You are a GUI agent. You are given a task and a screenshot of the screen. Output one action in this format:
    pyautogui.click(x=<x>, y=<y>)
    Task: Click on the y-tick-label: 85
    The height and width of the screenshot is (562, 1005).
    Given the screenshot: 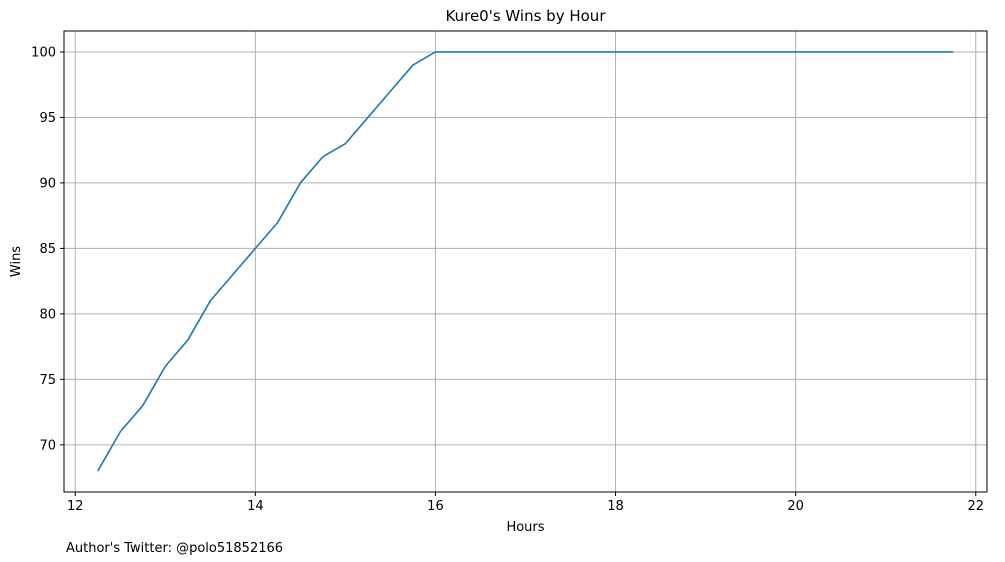 What is the action you would take?
    pyautogui.click(x=47, y=249)
    